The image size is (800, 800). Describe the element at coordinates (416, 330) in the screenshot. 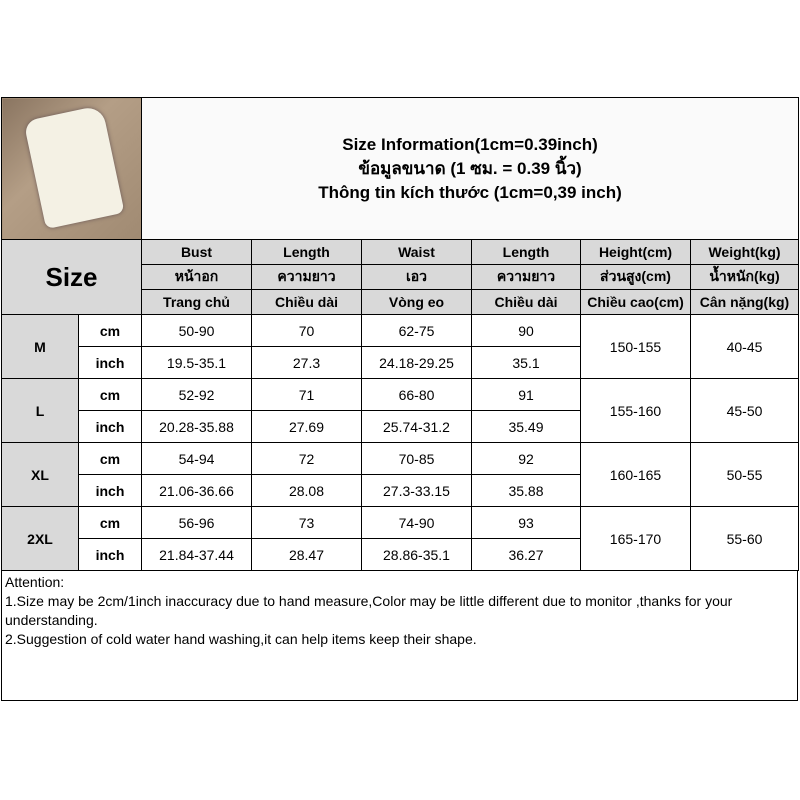

I see `value-cell: 62-75` at that location.